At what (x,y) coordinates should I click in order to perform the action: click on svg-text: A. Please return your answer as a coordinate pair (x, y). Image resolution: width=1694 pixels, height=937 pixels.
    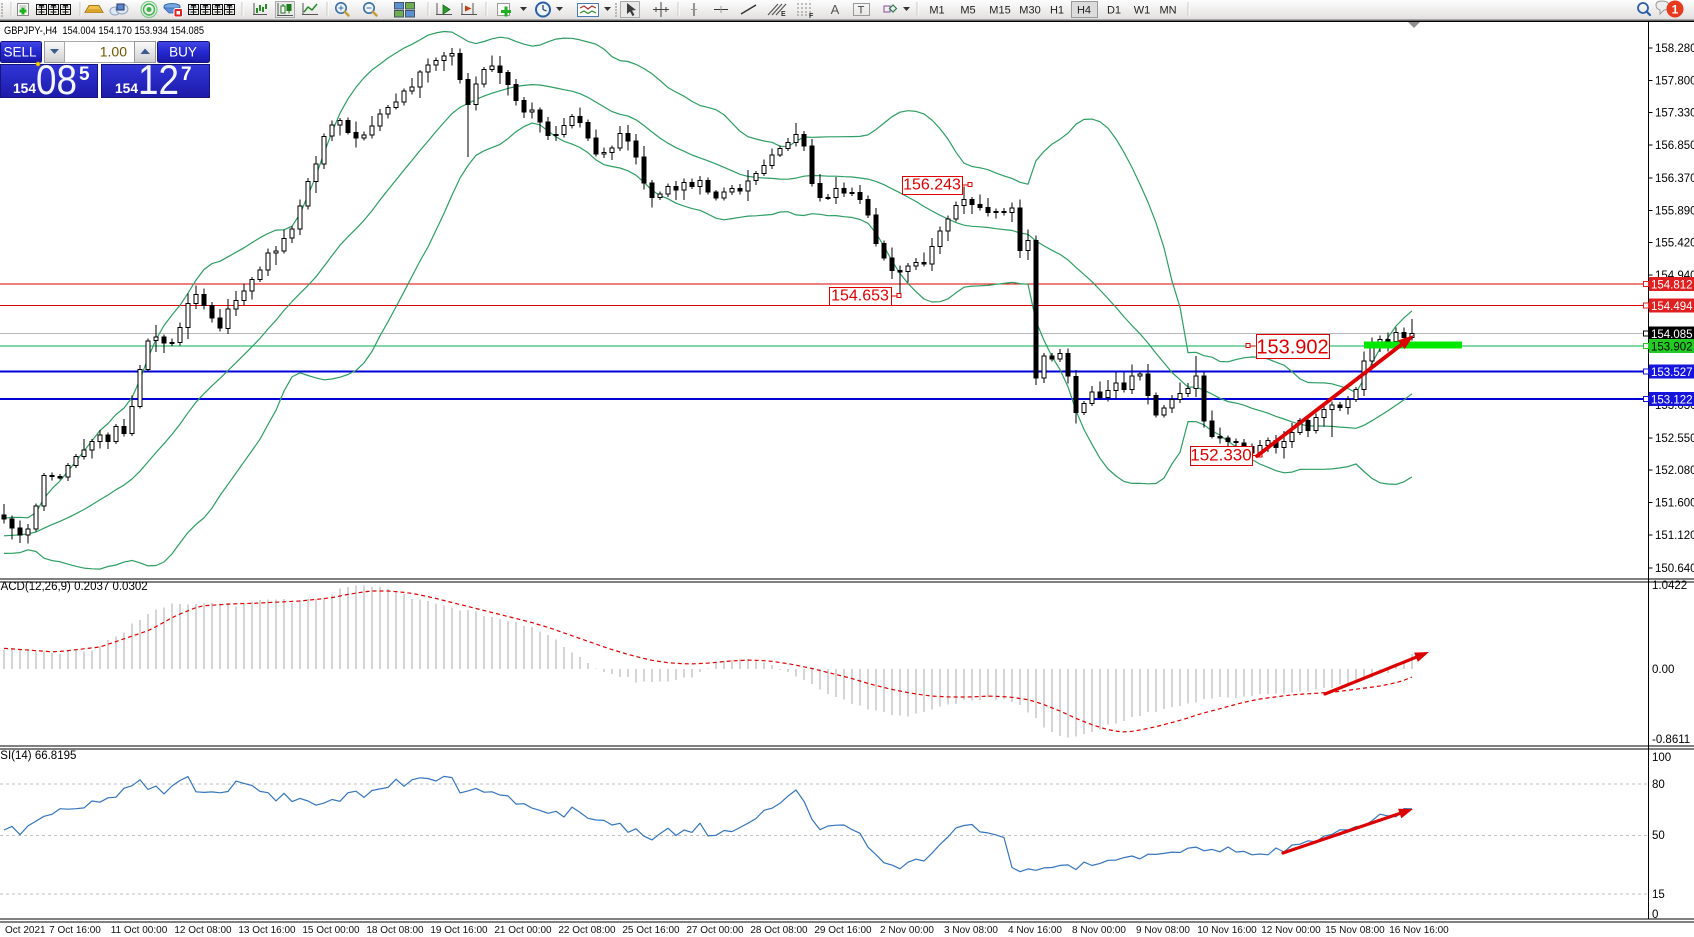
    Looking at the image, I should click on (835, 9).